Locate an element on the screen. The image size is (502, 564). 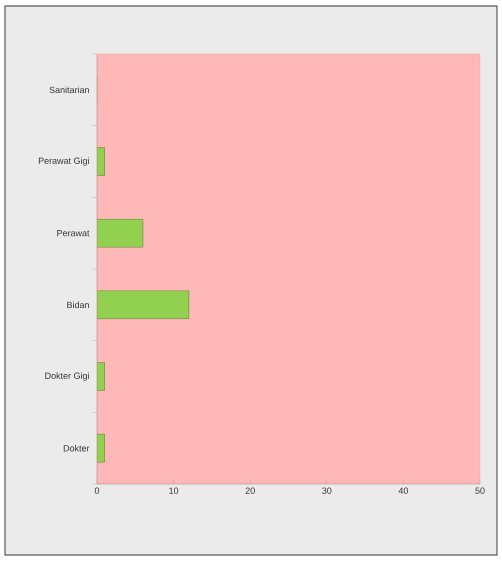
x-tick-label: 10 is located at coordinates (173, 491).